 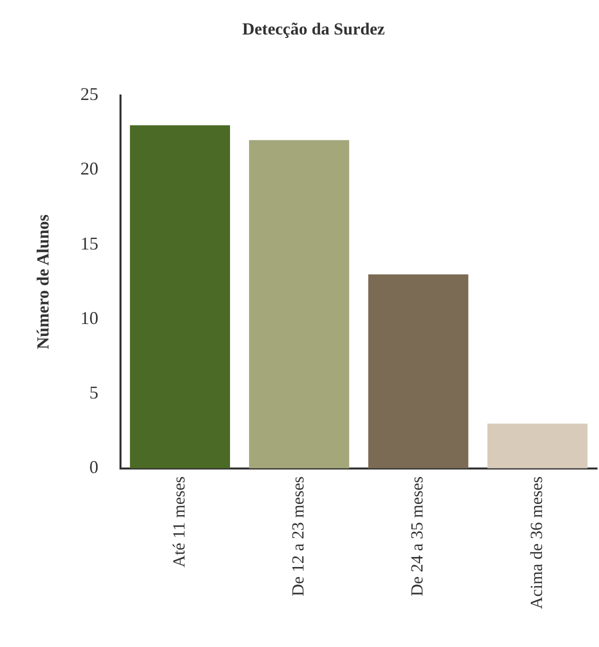 What do you see at coordinates (536, 542) in the screenshot?
I see `x-tick-label: Acima de 36 meses` at bounding box center [536, 542].